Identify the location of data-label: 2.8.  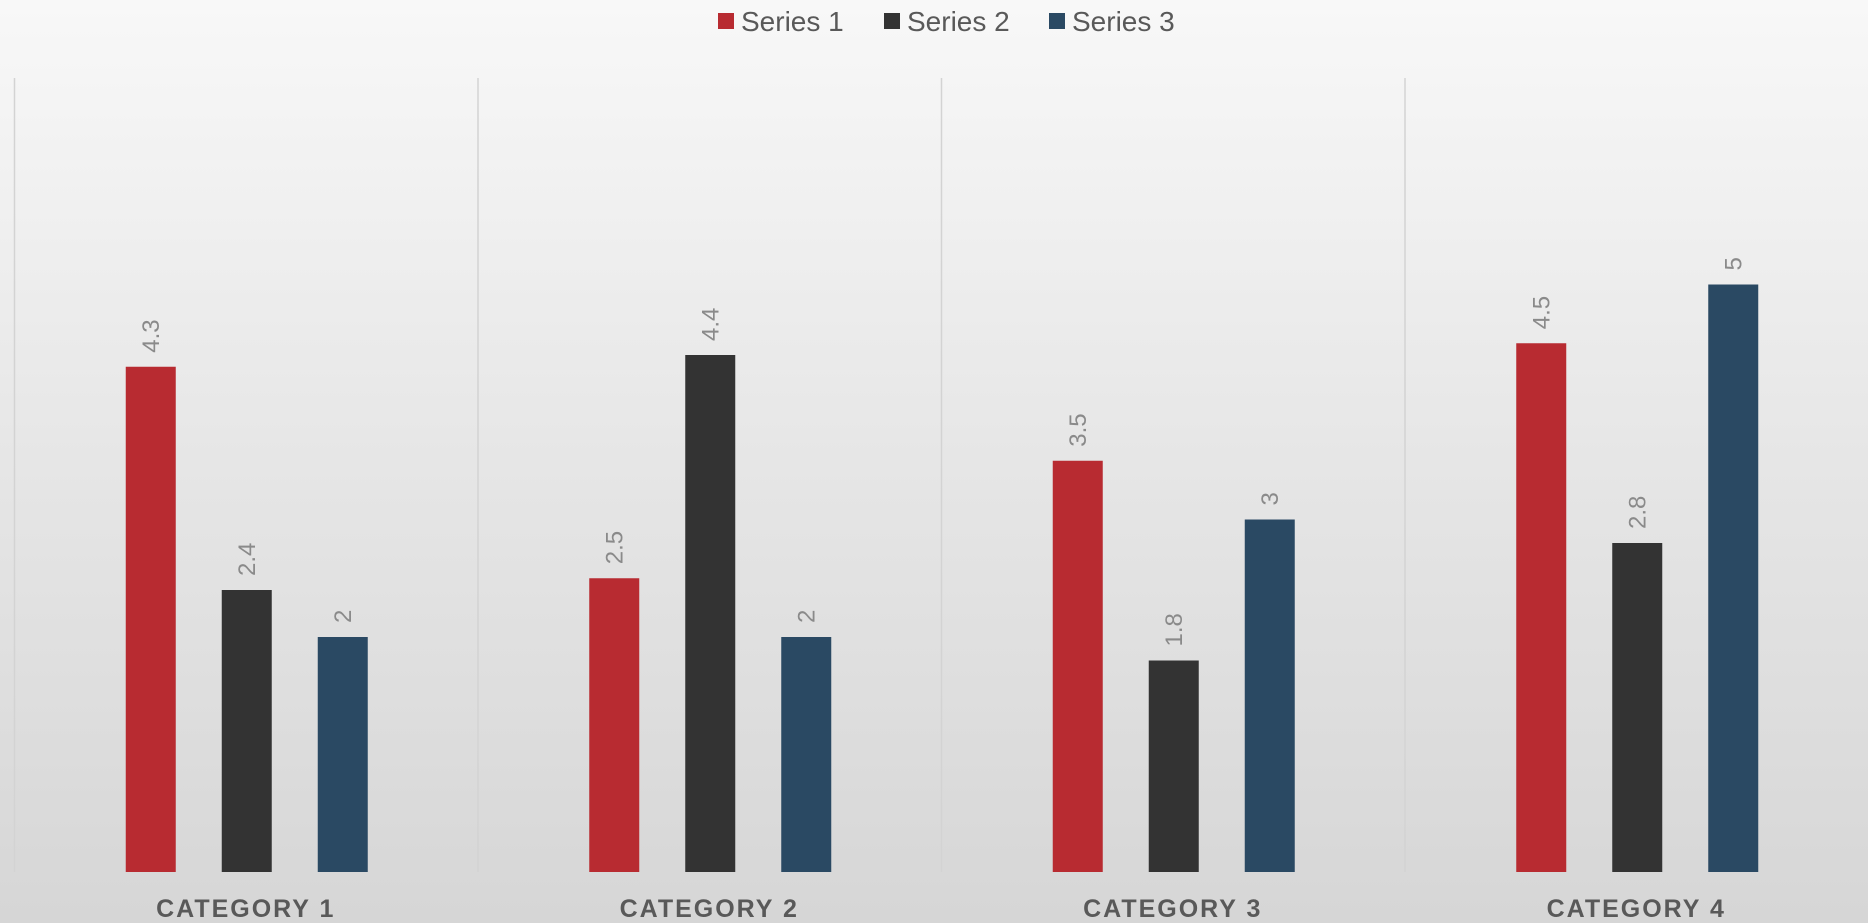
(1637, 512).